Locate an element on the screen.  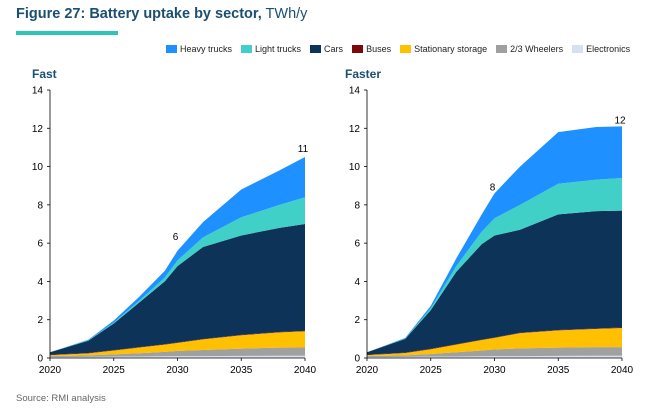
source-note: Source: RMI analysis is located at coordinates (61, 398).